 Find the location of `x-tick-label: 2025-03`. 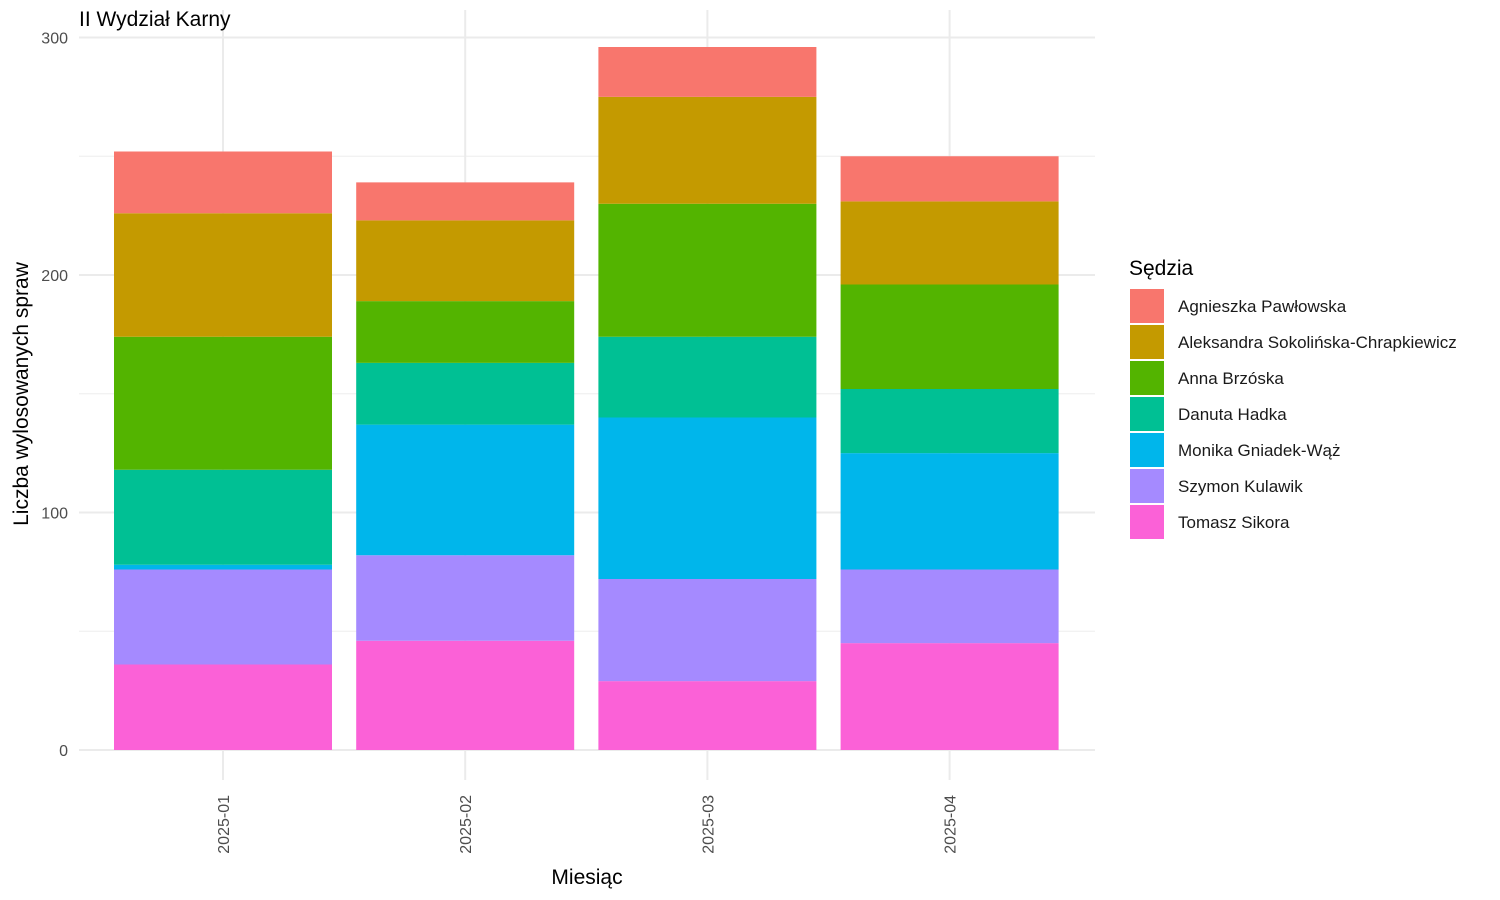

x-tick-label: 2025-03 is located at coordinates (708, 824).